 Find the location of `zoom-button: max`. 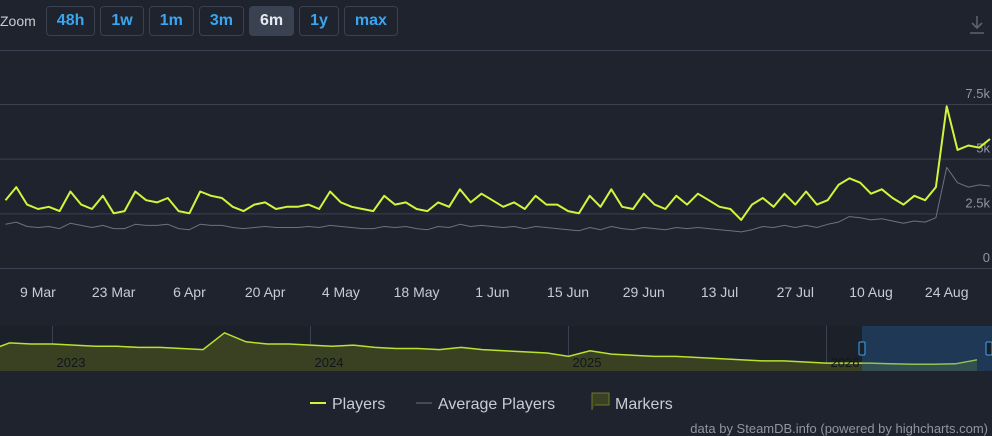

zoom-button: max is located at coordinates (370, 21).